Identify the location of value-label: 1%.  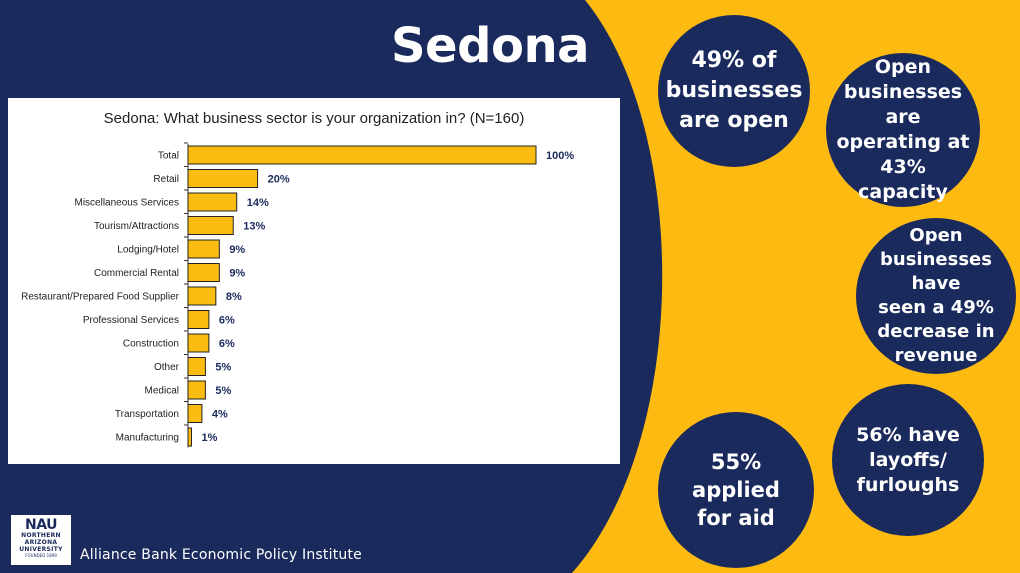
(209, 438).